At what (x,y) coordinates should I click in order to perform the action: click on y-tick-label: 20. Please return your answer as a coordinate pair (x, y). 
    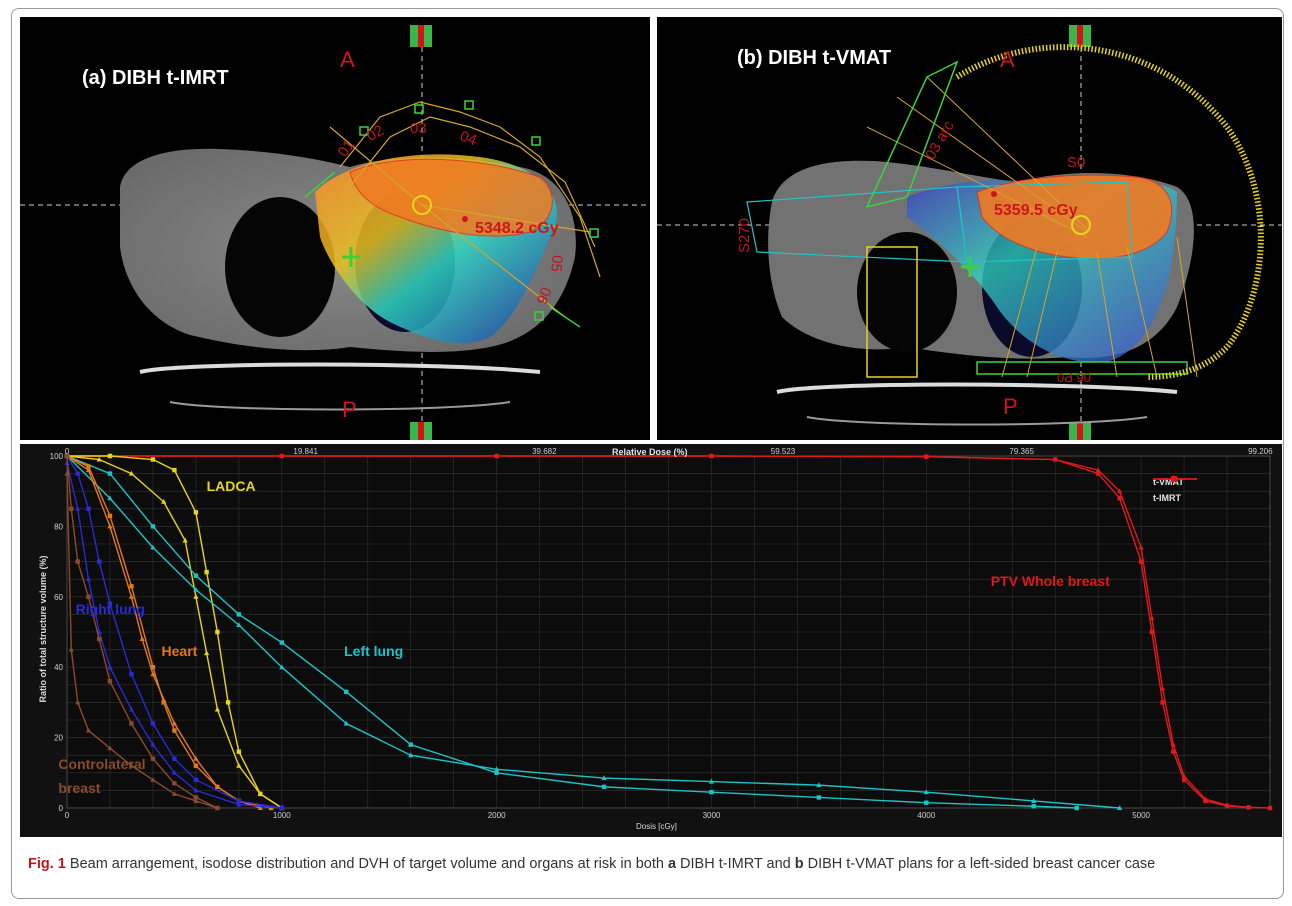
    Looking at the image, I should click on (58, 738).